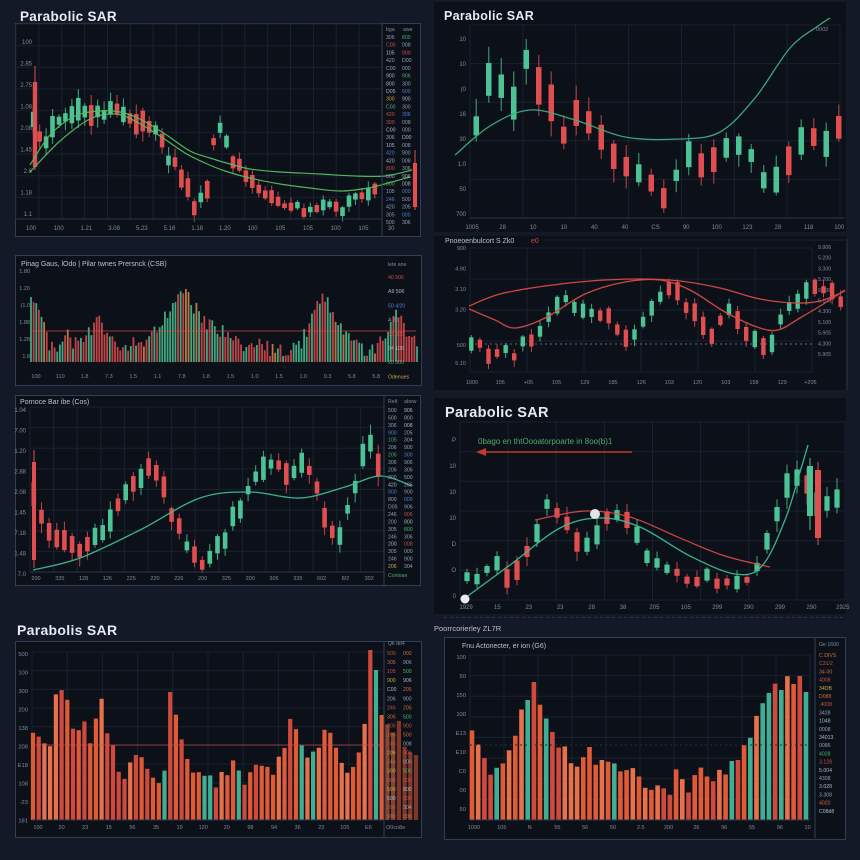  What do you see at coordinates (479, 241) in the screenshot?
I see `svg-text: Pnoeoenbulcort S Zk0` at bounding box center [479, 241].